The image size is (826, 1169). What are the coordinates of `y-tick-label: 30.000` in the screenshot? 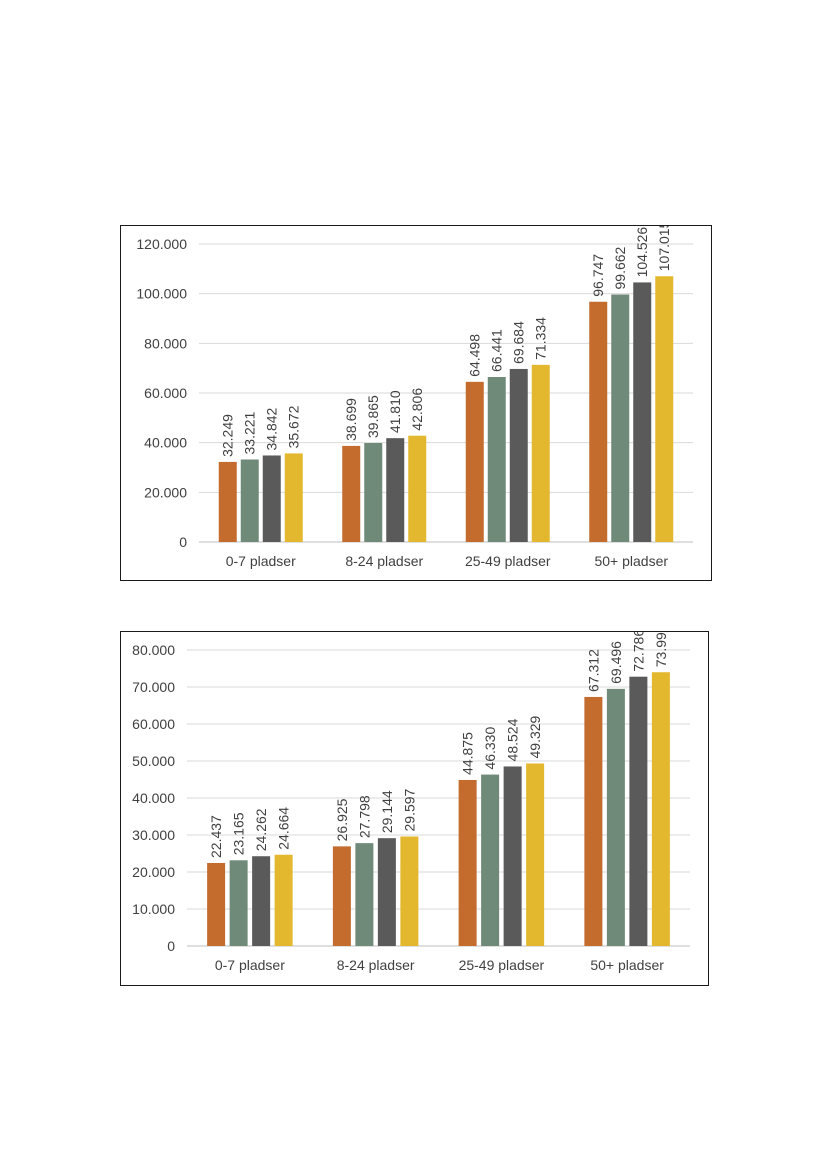 It's located at (153, 835).